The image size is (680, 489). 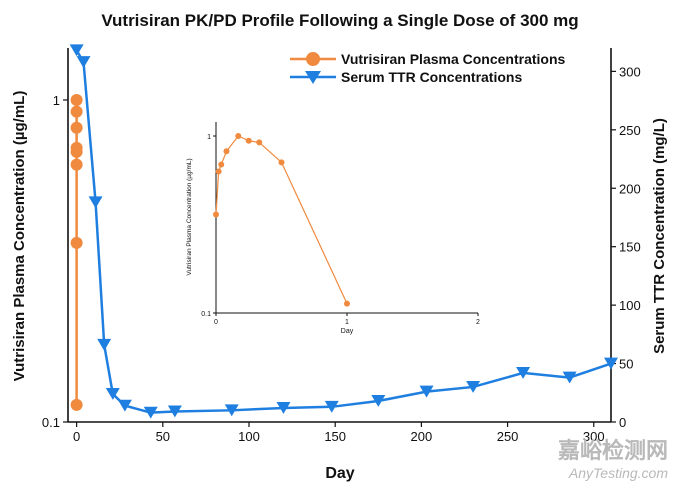 I want to click on x-tick-label: 0, so click(x=76, y=436).